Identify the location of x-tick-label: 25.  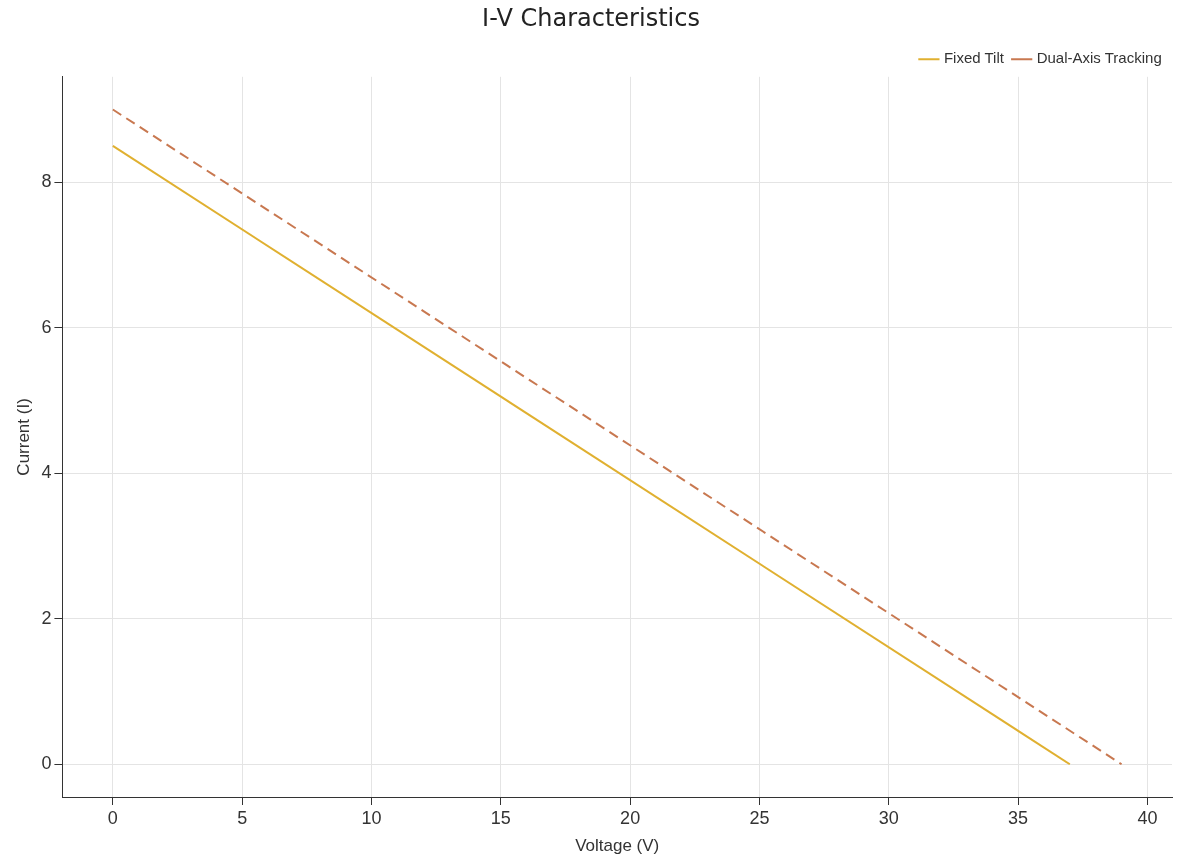
(759, 817).